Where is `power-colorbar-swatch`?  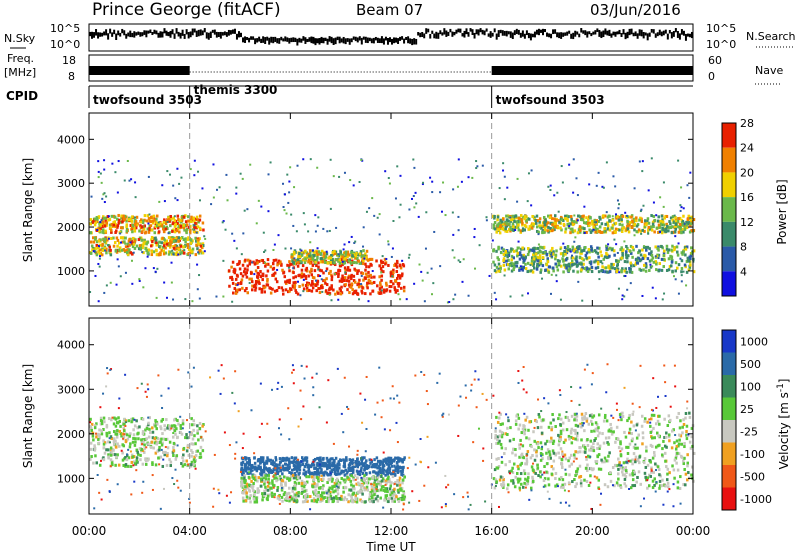 power-colorbar-swatch is located at coordinates (729, 283).